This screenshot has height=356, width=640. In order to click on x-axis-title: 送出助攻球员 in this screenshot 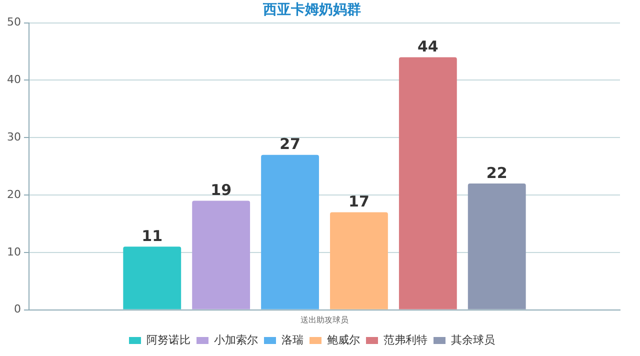, I will do `click(324, 319)`.